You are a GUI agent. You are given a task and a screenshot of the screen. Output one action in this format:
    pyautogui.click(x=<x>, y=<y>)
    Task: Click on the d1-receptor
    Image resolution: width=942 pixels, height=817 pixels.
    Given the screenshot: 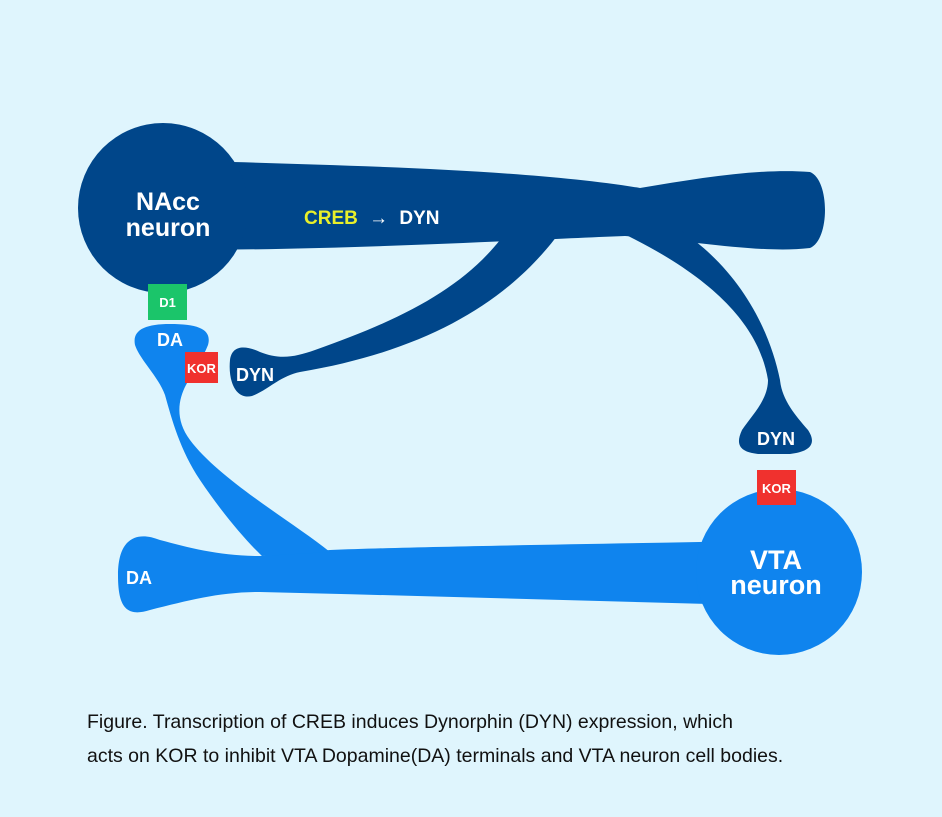 What is the action you would take?
    pyautogui.click(x=167, y=302)
    